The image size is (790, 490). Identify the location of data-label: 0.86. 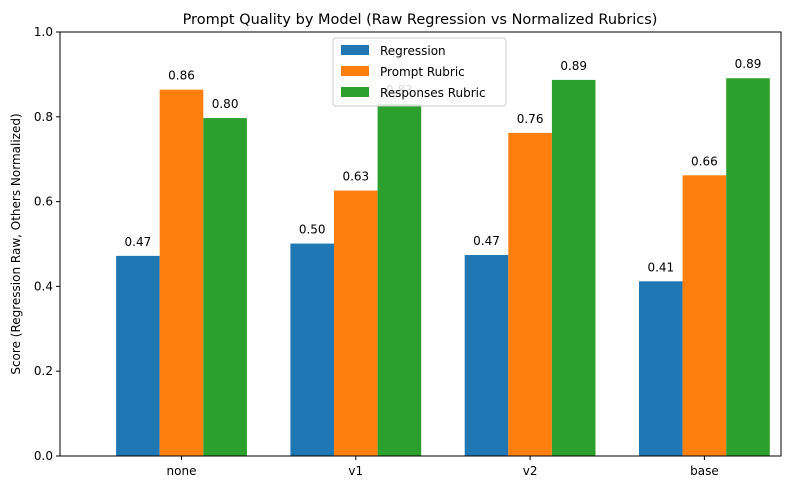
(181, 76).